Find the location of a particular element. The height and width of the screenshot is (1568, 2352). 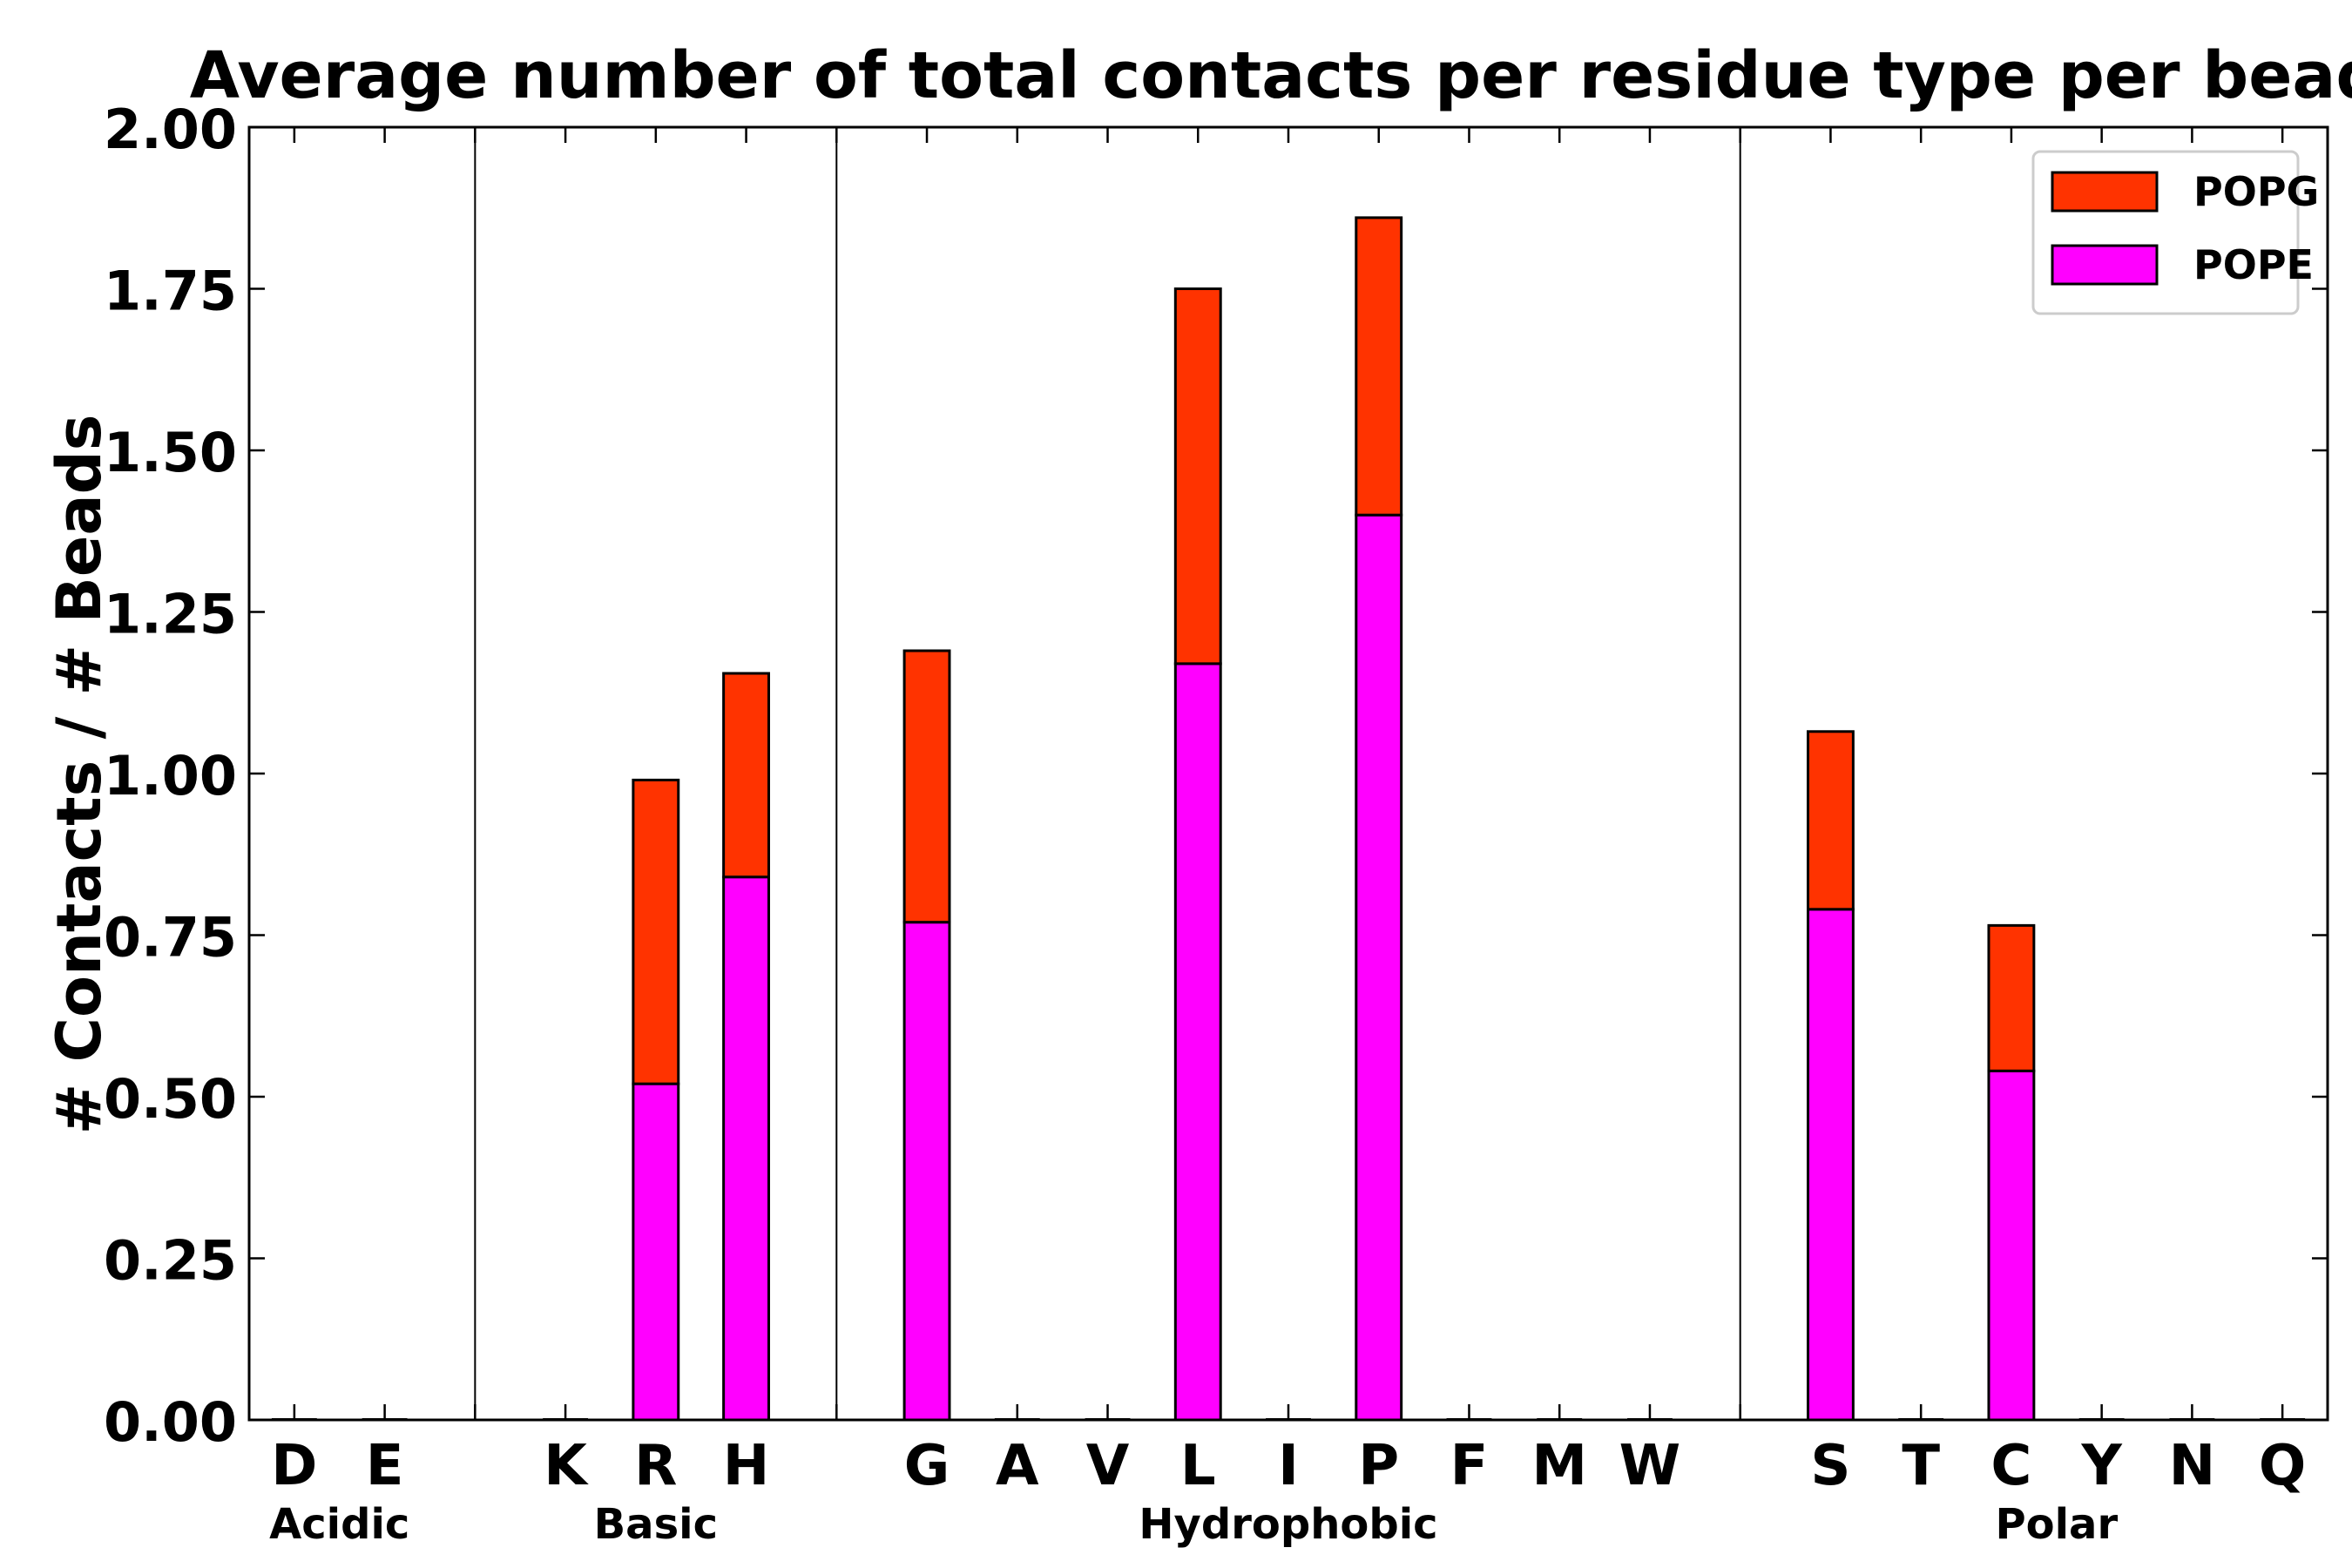

y-tick-label: 2.00 is located at coordinates (170, 129).